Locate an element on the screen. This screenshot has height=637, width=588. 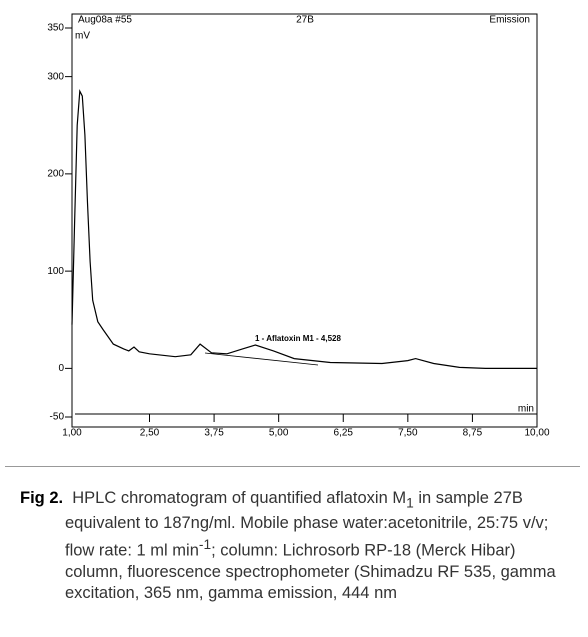
x-tick-label: 6,25 is located at coordinates (344, 433).